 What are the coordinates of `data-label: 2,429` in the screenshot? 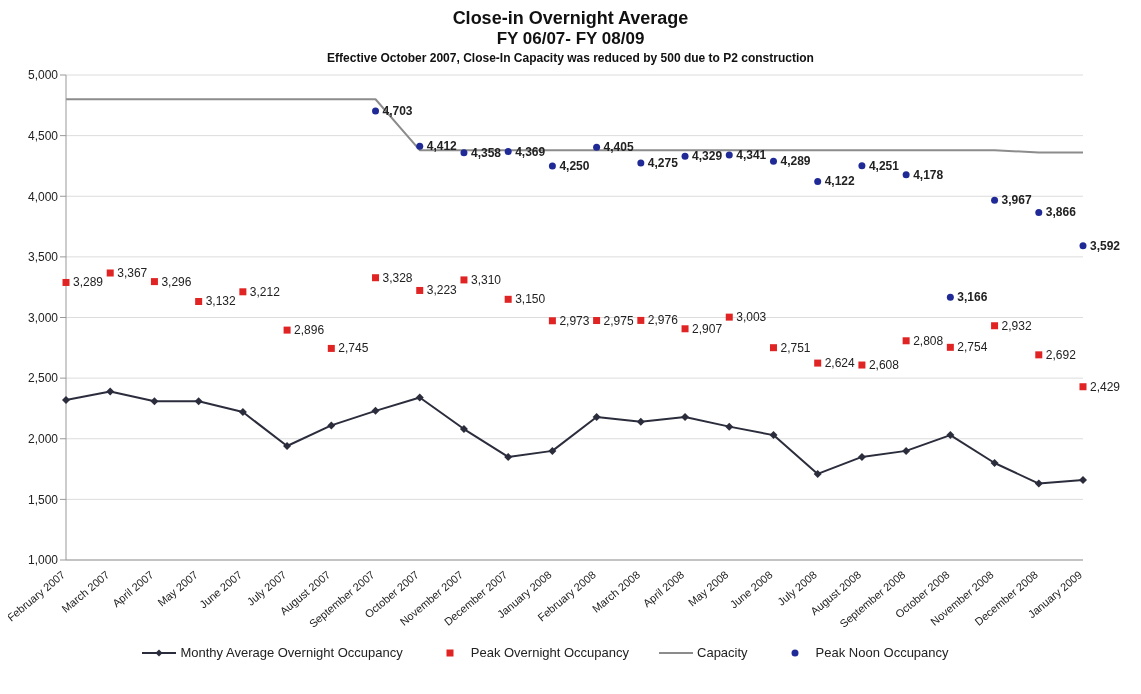 It's located at (1105, 386).